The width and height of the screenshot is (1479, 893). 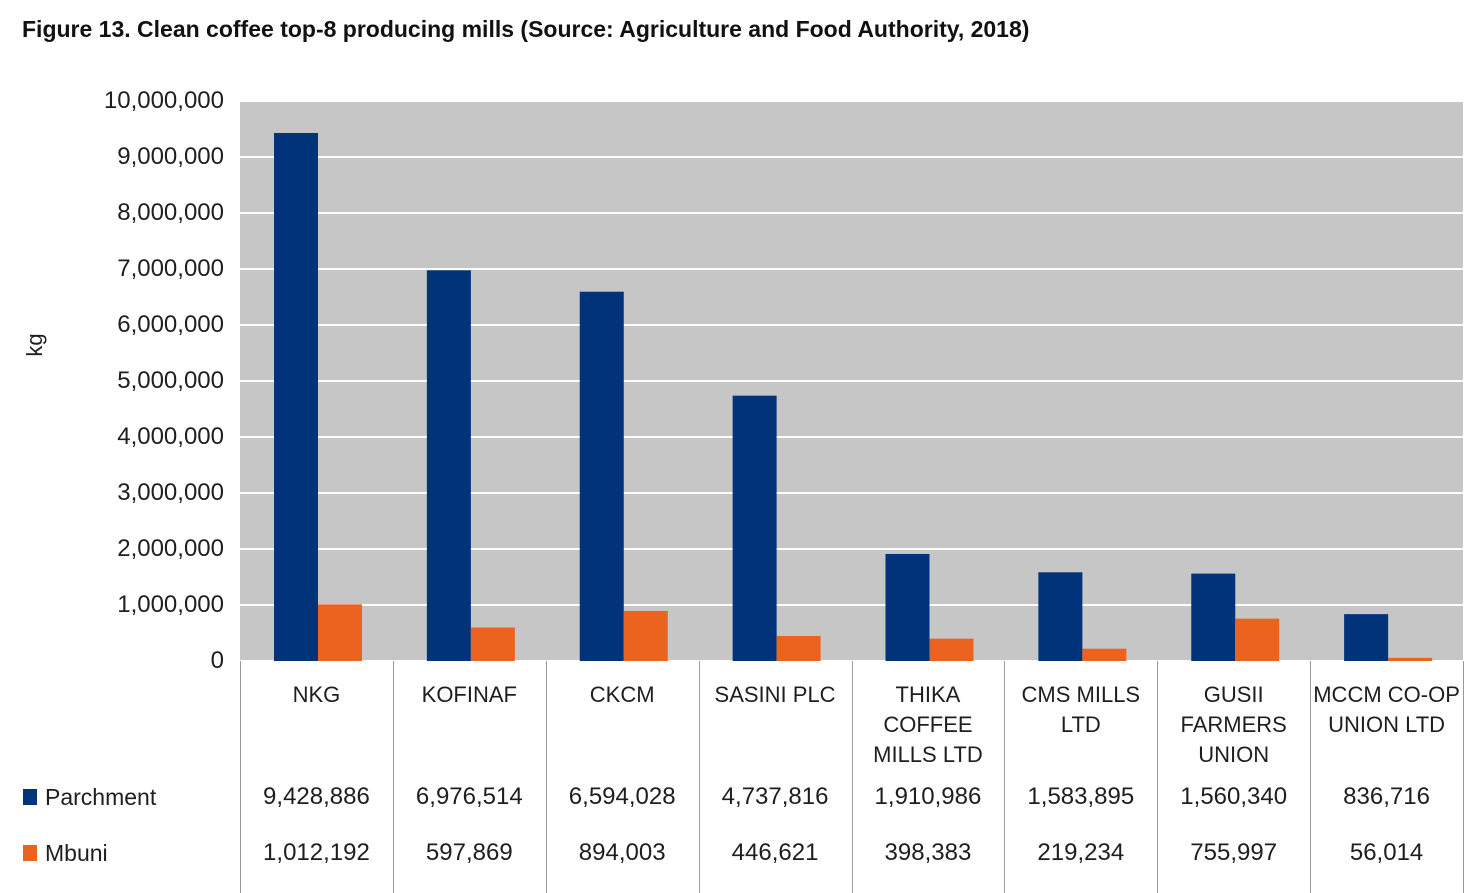 I want to click on y-tick-label: 1,000,000, so click(x=170, y=604).